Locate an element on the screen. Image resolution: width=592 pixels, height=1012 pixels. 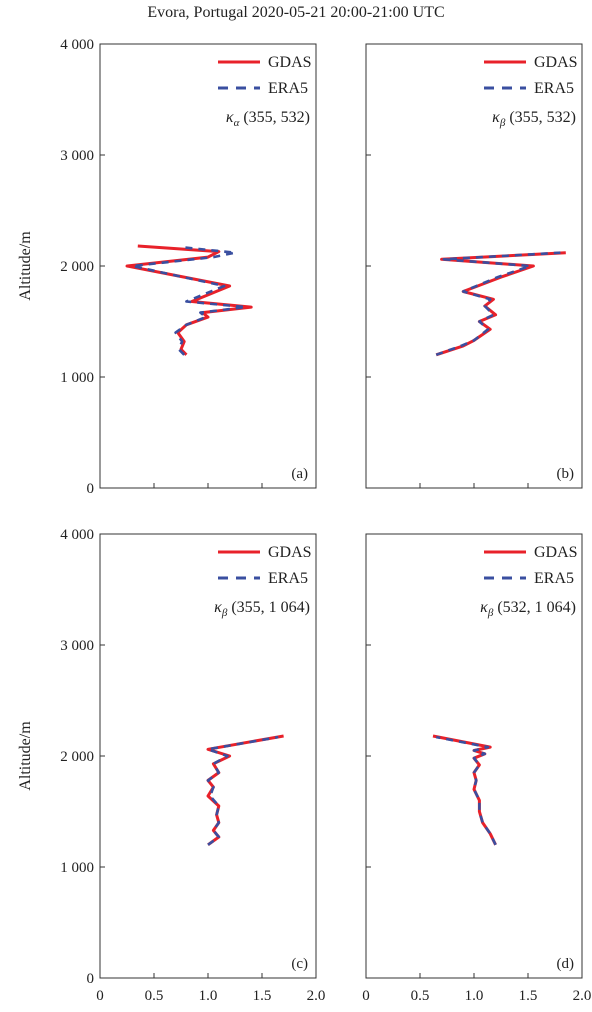
panel-label: (d) is located at coordinates (566, 964).